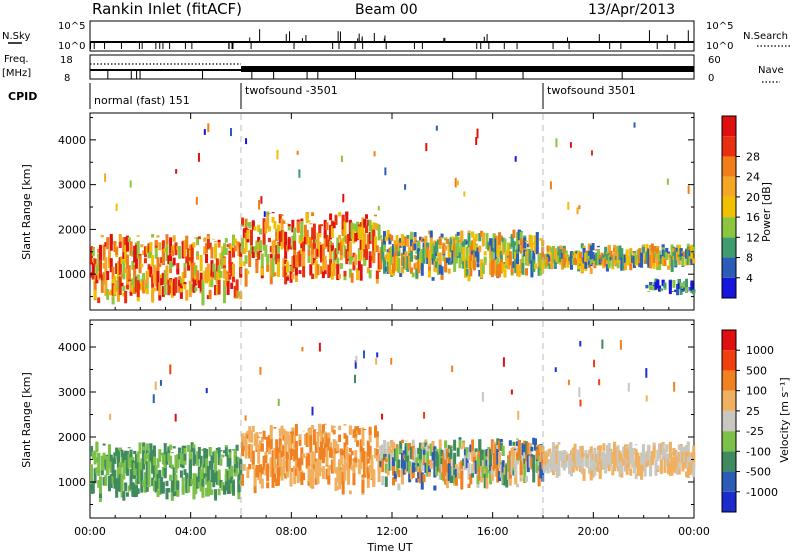  I want to click on velocity-colorbar-frame, so click(729, 421).